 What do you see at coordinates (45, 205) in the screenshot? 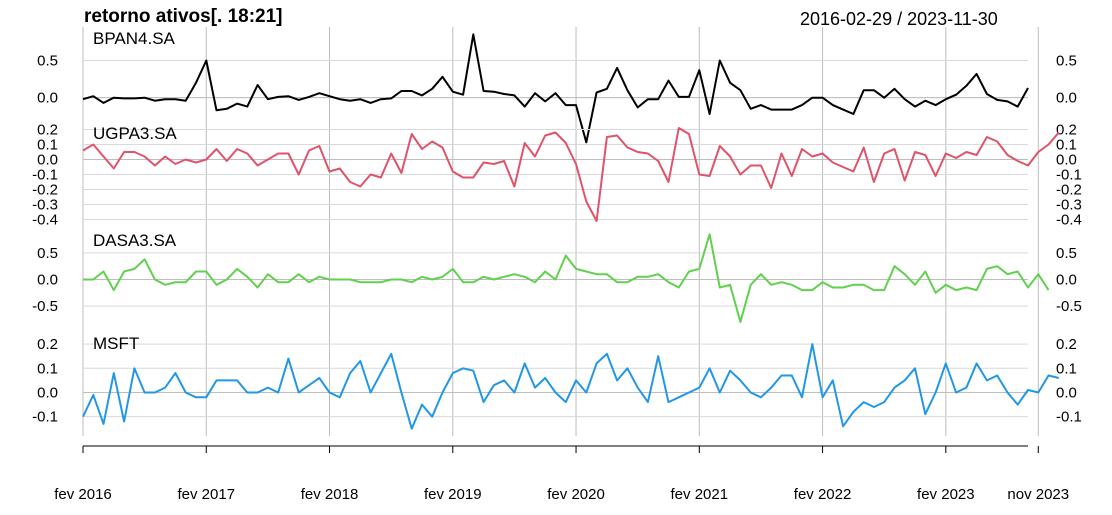
I see `y-tick-label-left: -0.3` at bounding box center [45, 205].